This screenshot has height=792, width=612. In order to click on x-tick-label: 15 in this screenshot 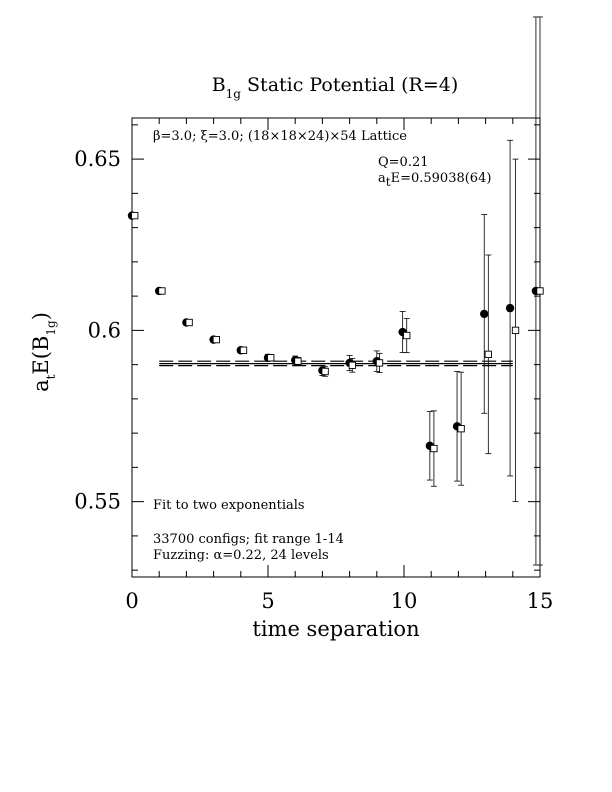, I will do `click(540, 601)`.